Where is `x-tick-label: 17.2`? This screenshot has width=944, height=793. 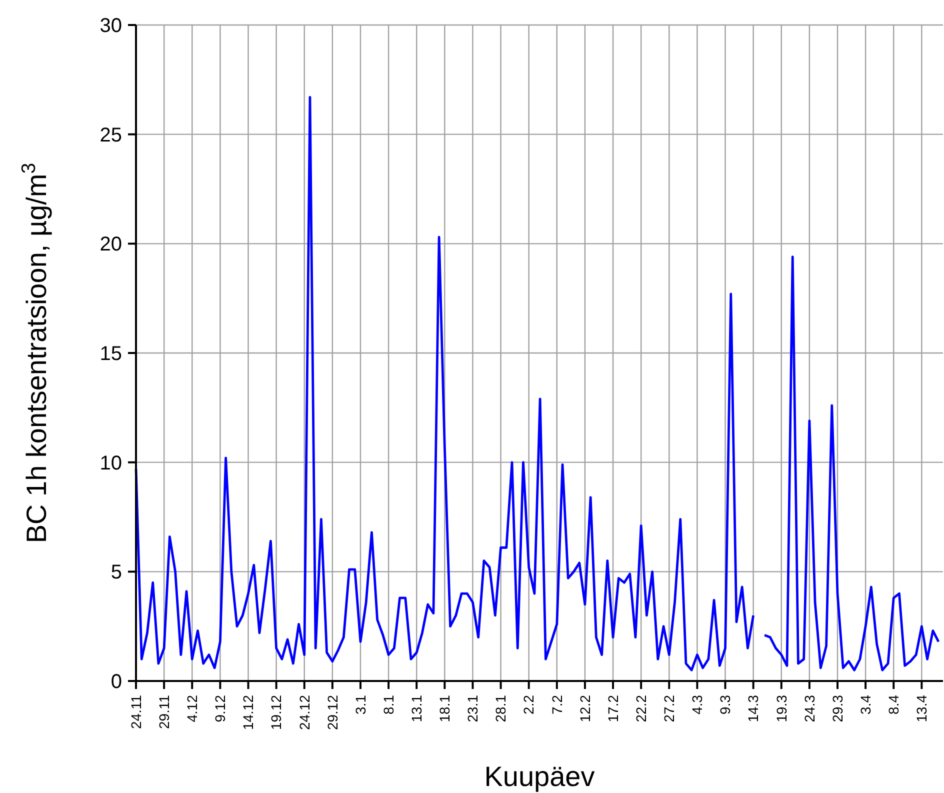 x-tick-label: 17.2 is located at coordinates (612, 708).